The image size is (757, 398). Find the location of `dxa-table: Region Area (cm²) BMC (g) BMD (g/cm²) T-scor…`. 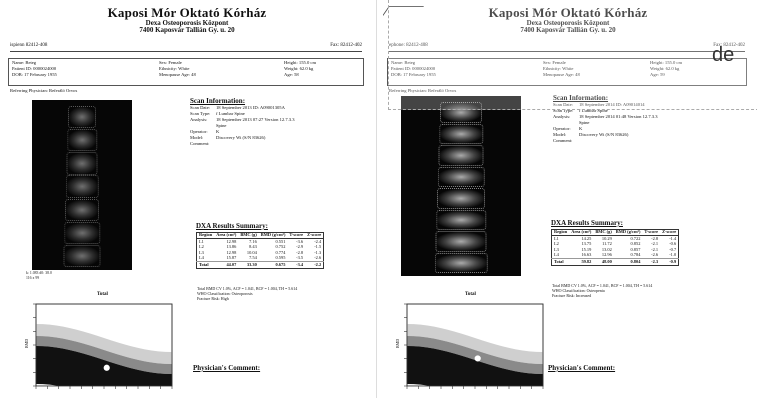

dxa-table: Region Area (cm²) BMC (g) BMD (g/cm²) T-scor… is located at coordinates (260, 250).